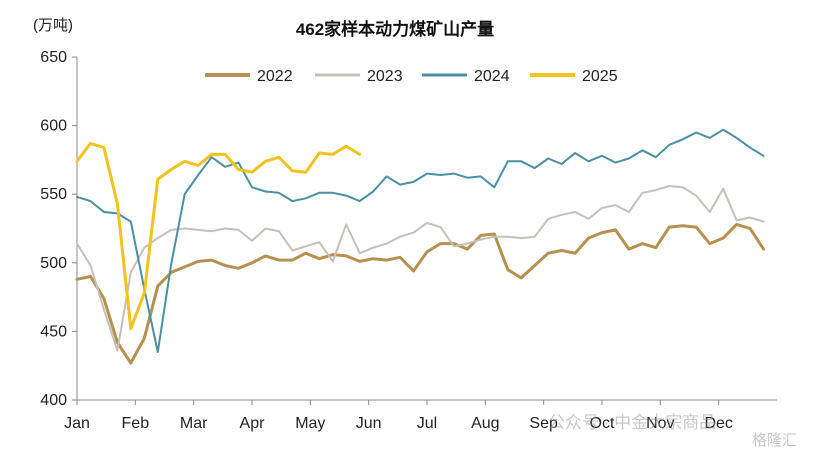 The width and height of the screenshot is (820, 454). Describe the element at coordinates (136, 423) in the screenshot. I see `x-tick-label: Feb` at that location.